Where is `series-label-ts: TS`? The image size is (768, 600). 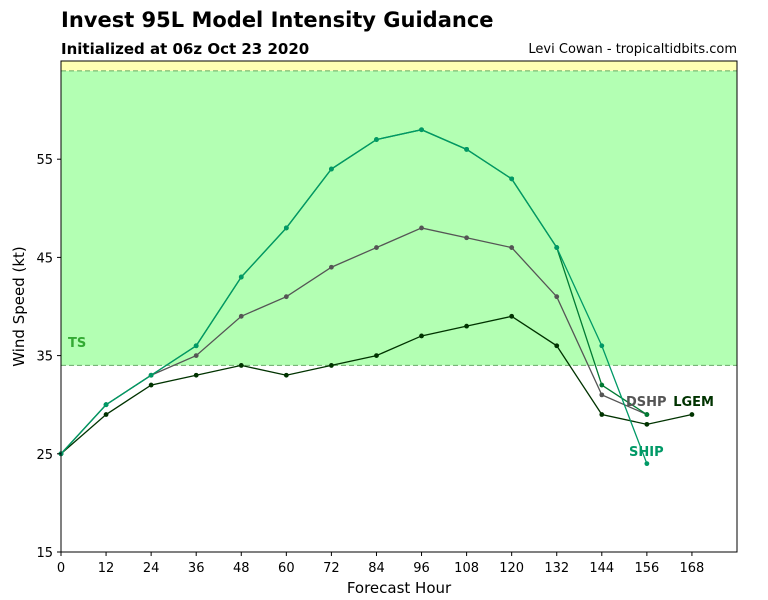 series-label-ts: TS is located at coordinates (77, 343).